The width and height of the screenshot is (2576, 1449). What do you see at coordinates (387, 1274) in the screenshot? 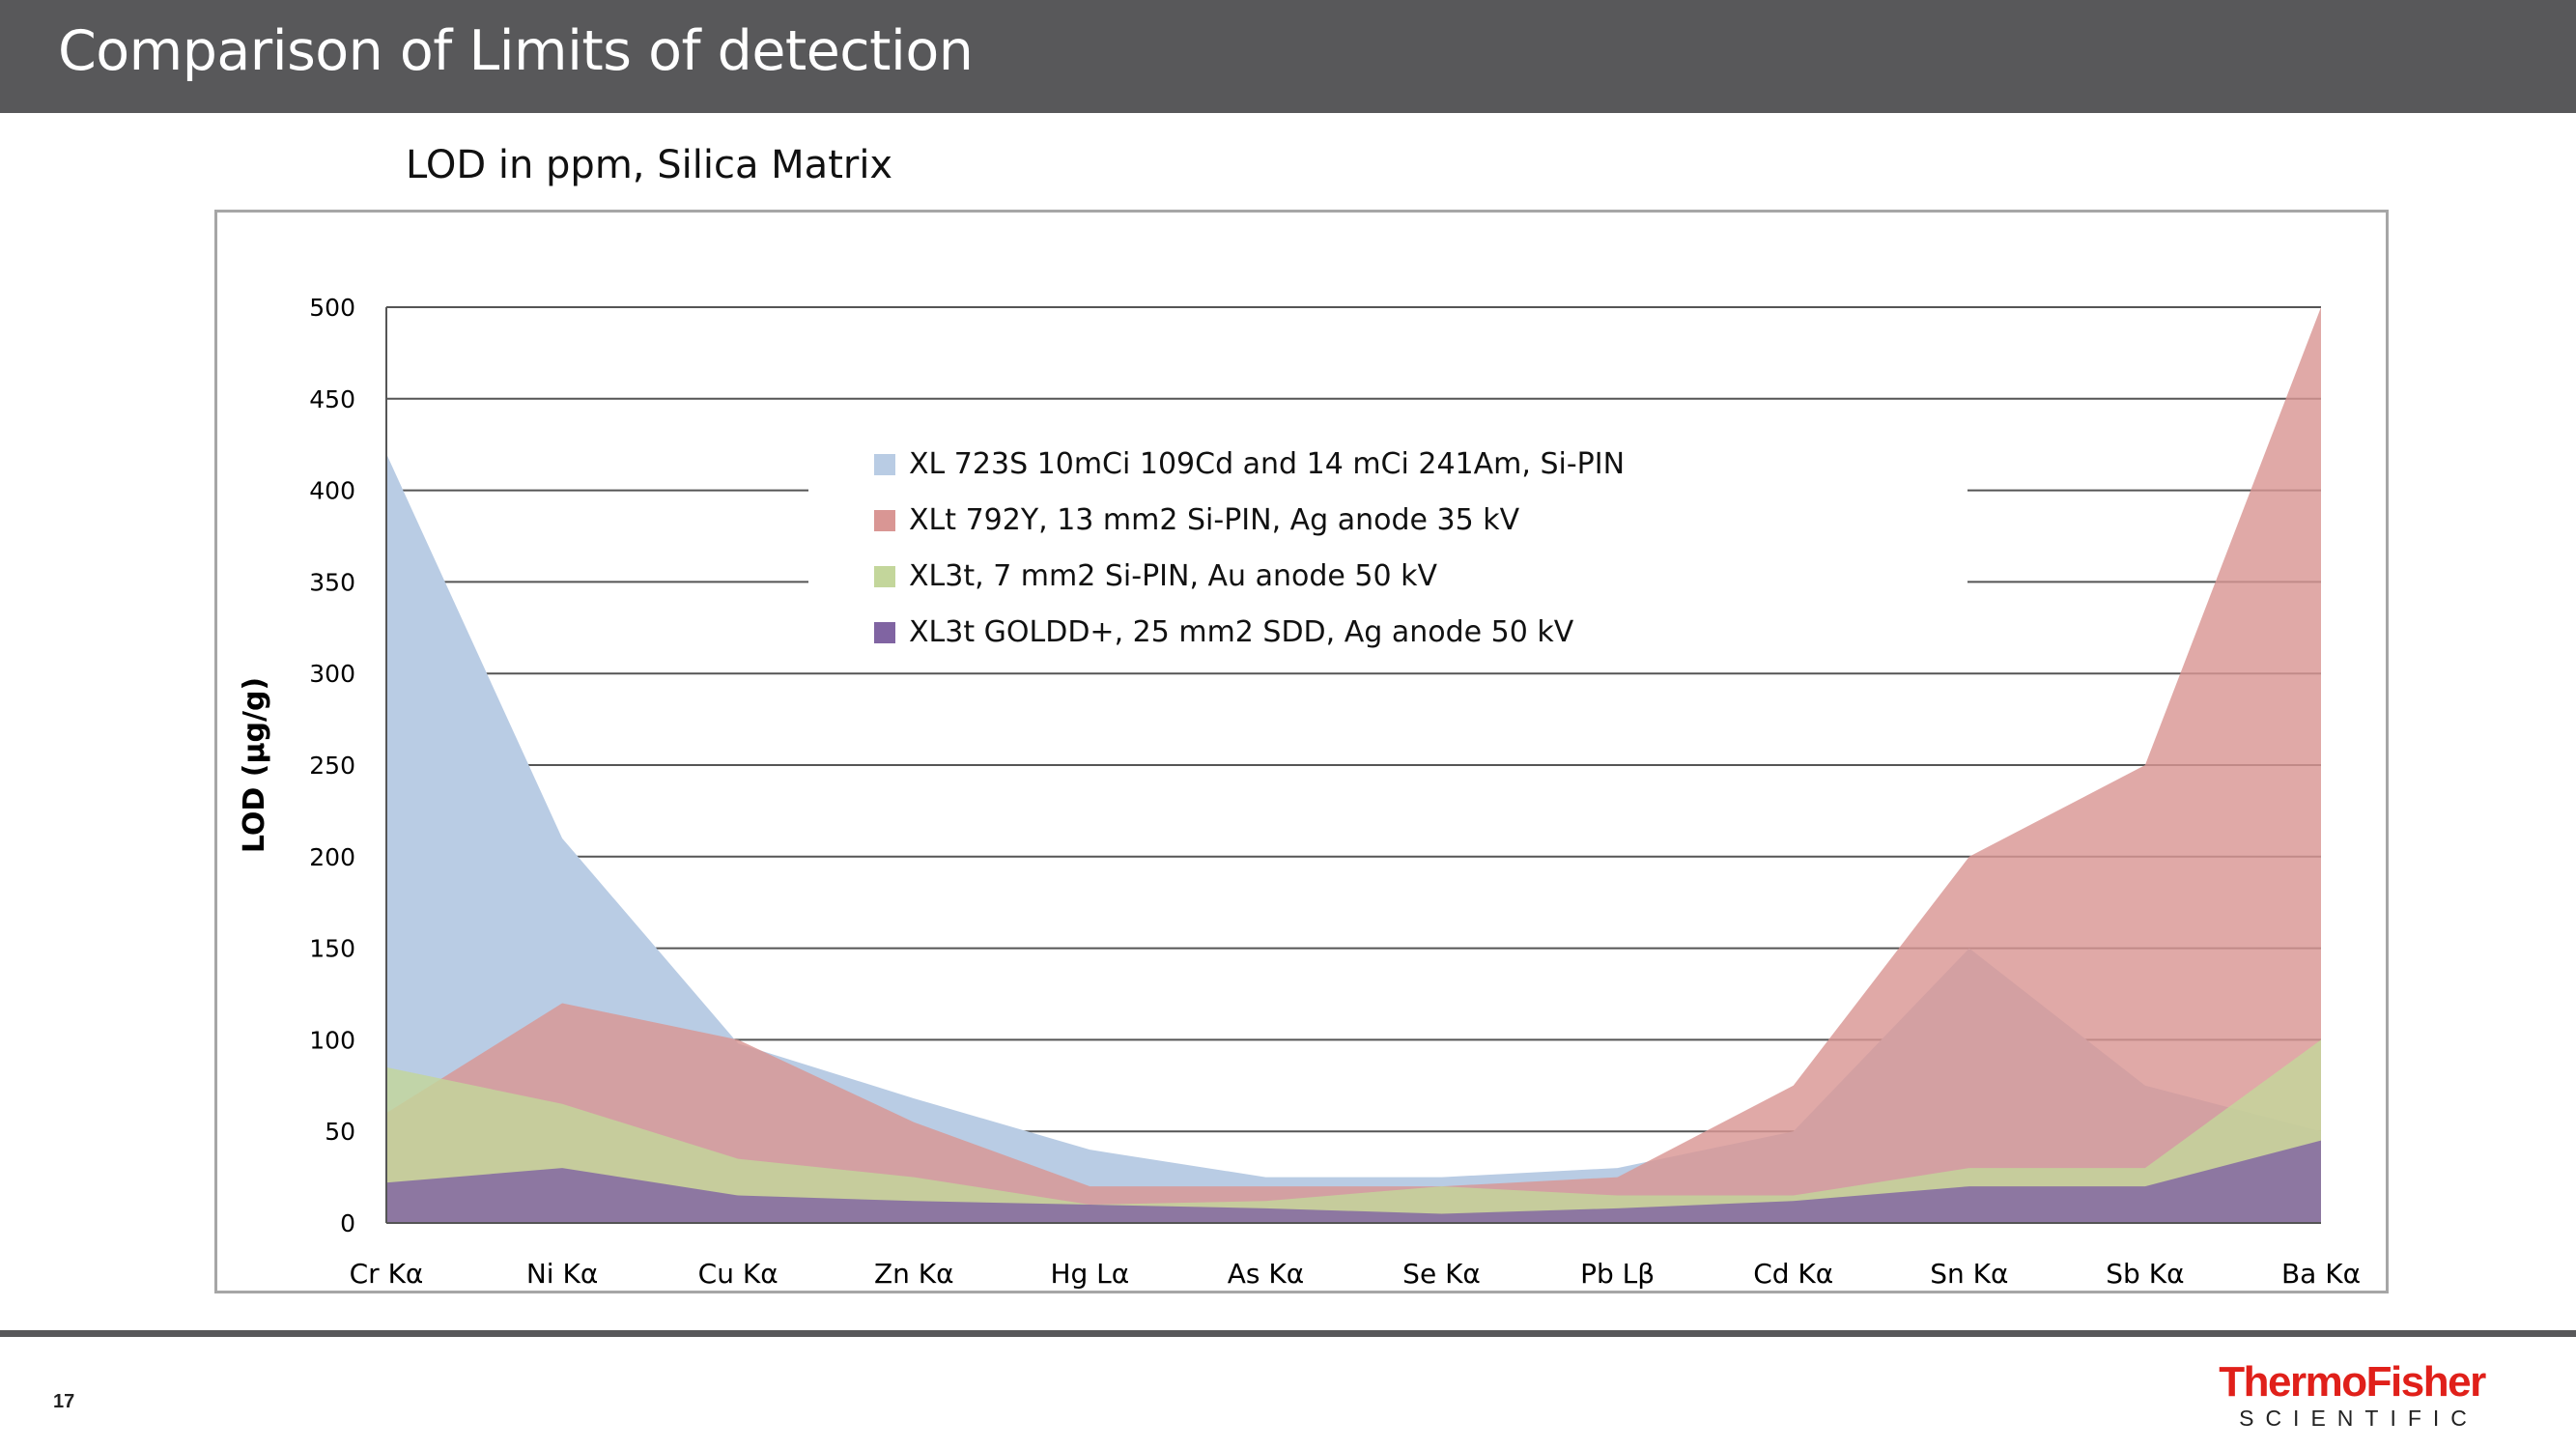
I see `x-tick-label: Cr Kα` at bounding box center [387, 1274].